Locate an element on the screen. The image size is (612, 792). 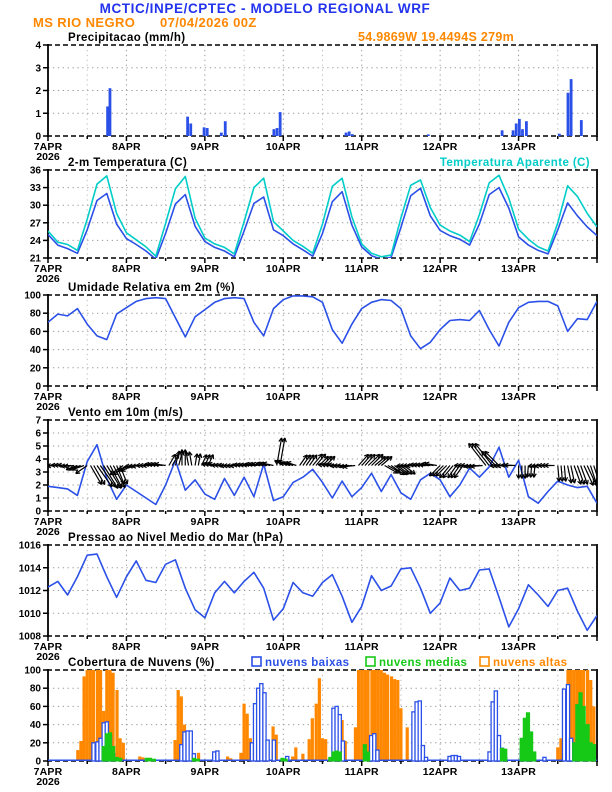
y-tick-label: 1 is located at coordinates (38, 499).